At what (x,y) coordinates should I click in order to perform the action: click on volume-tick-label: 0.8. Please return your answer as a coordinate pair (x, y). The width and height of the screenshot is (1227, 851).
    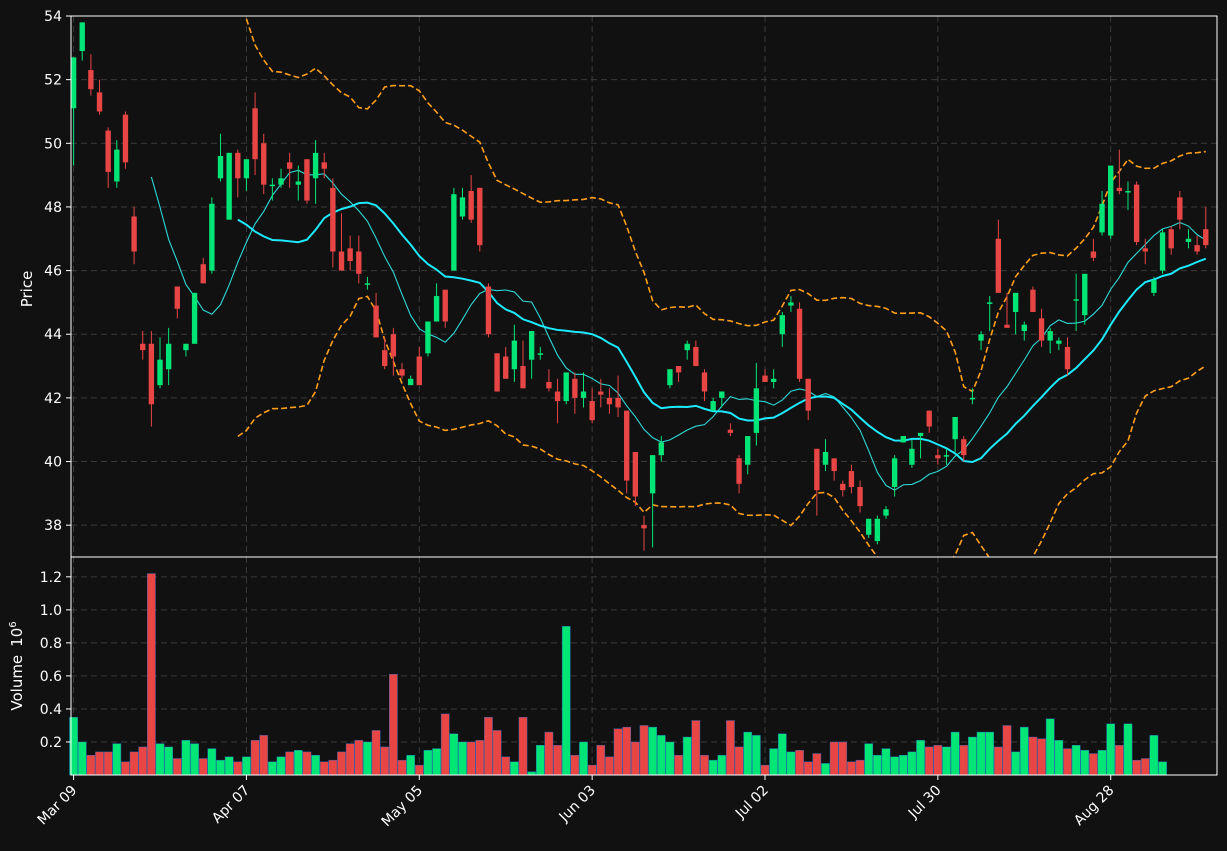
    Looking at the image, I should click on (51, 644).